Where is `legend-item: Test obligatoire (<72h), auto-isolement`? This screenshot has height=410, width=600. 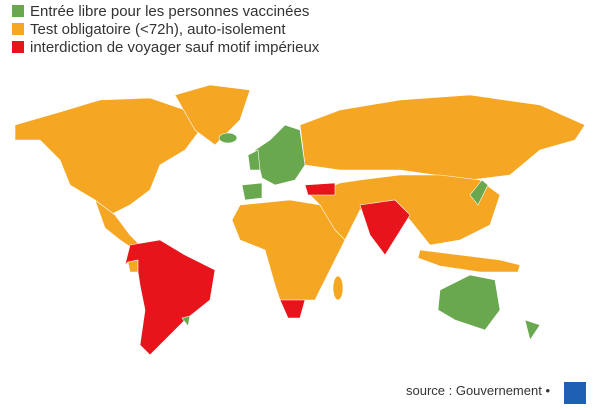 legend-item: Test obligatoire (<72h), auto-isolement is located at coordinates (165, 29).